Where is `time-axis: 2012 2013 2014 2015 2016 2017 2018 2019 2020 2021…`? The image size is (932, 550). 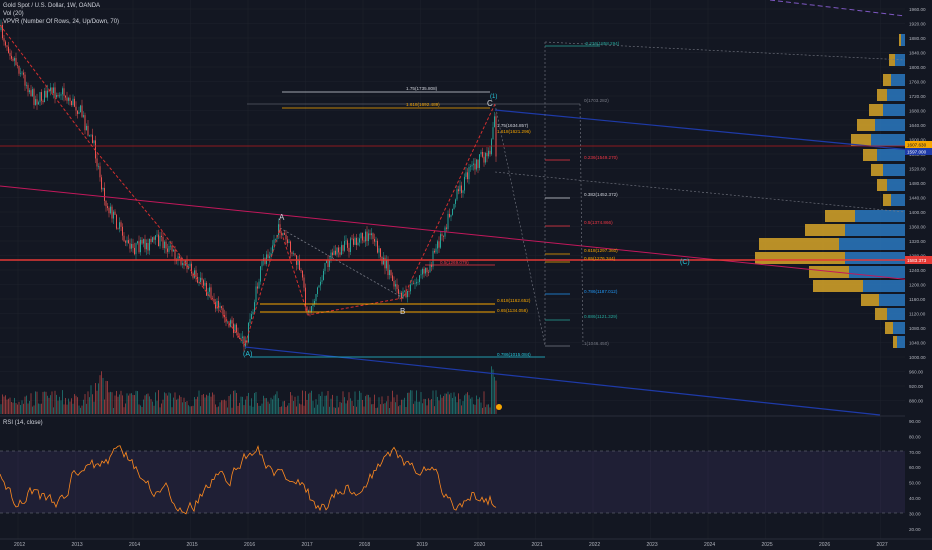 time-axis: 2012 2013 2014 2015 2016 2017 2018 2019 2020 2021… is located at coordinates (466, 543).